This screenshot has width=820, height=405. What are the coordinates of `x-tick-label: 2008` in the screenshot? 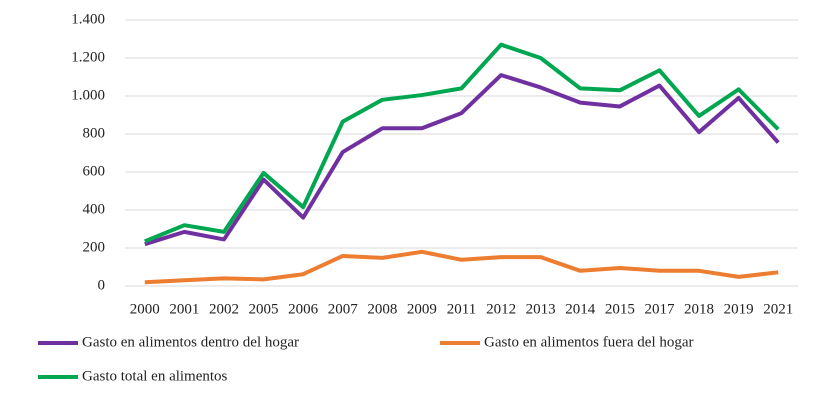 It's located at (382, 309).